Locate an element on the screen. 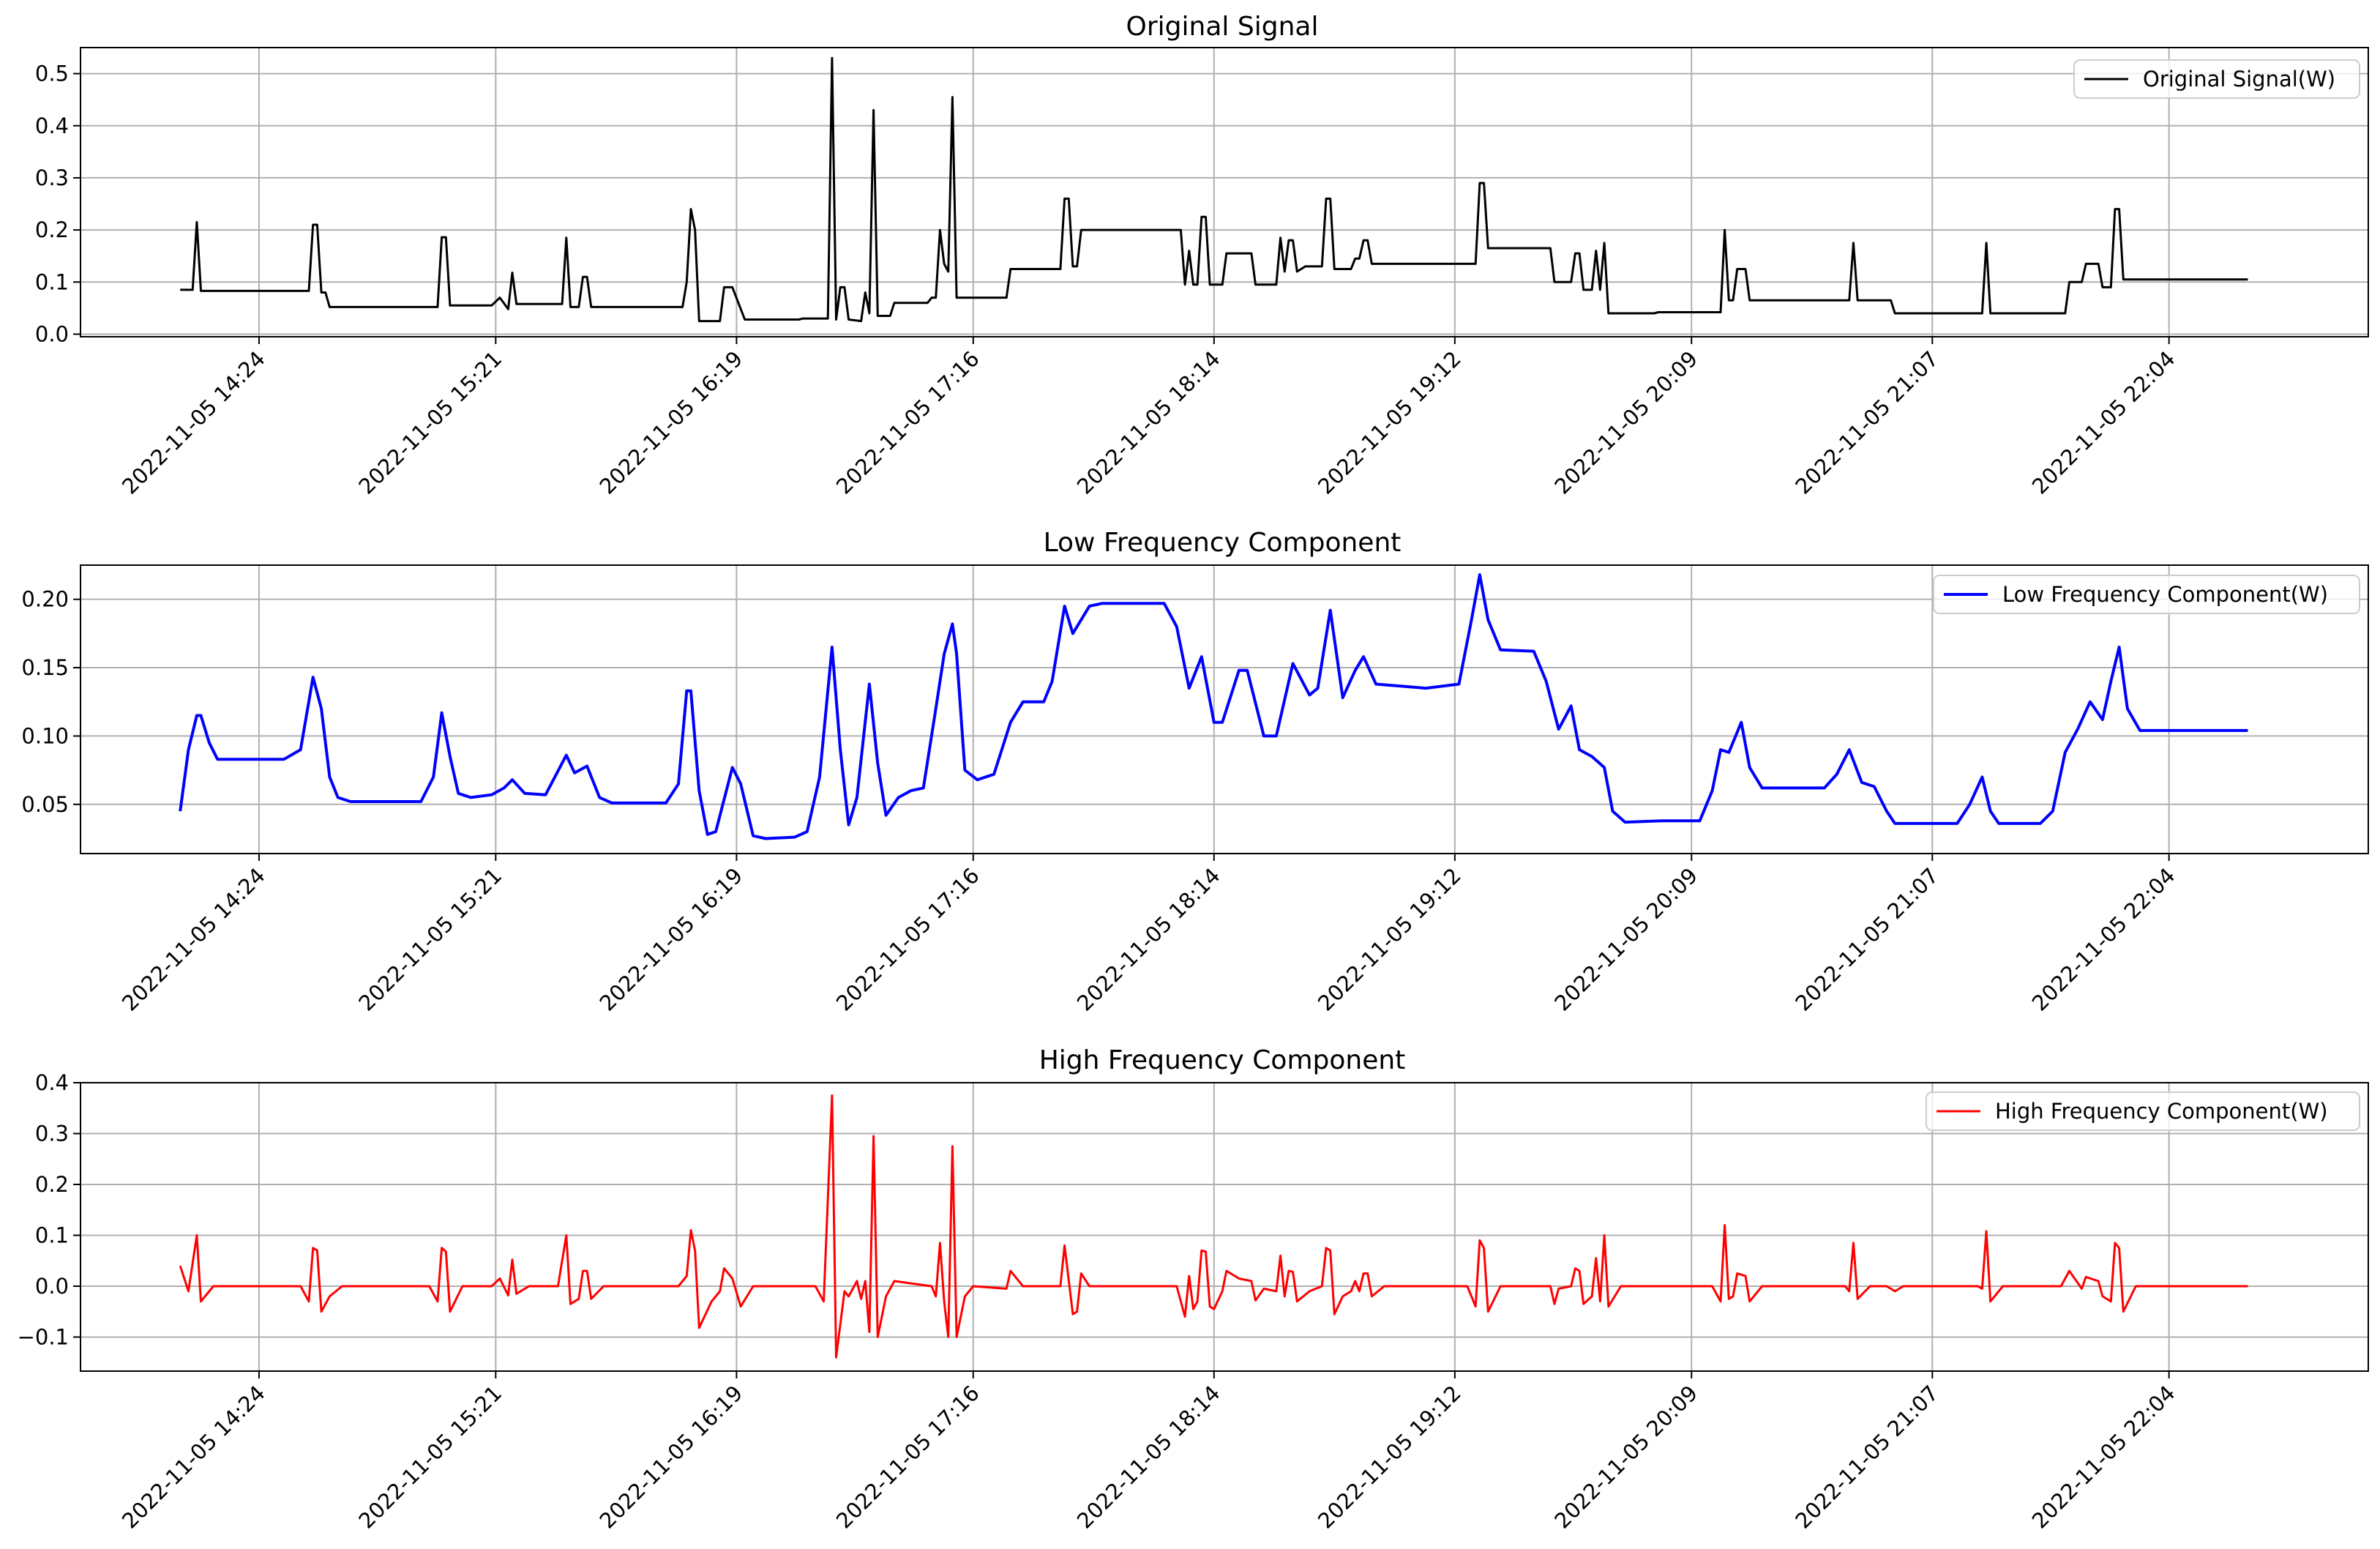 This screenshot has height=1549, width=2380. legend-label: High Frequency Component(W) is located at coordinates (2161, 1111).